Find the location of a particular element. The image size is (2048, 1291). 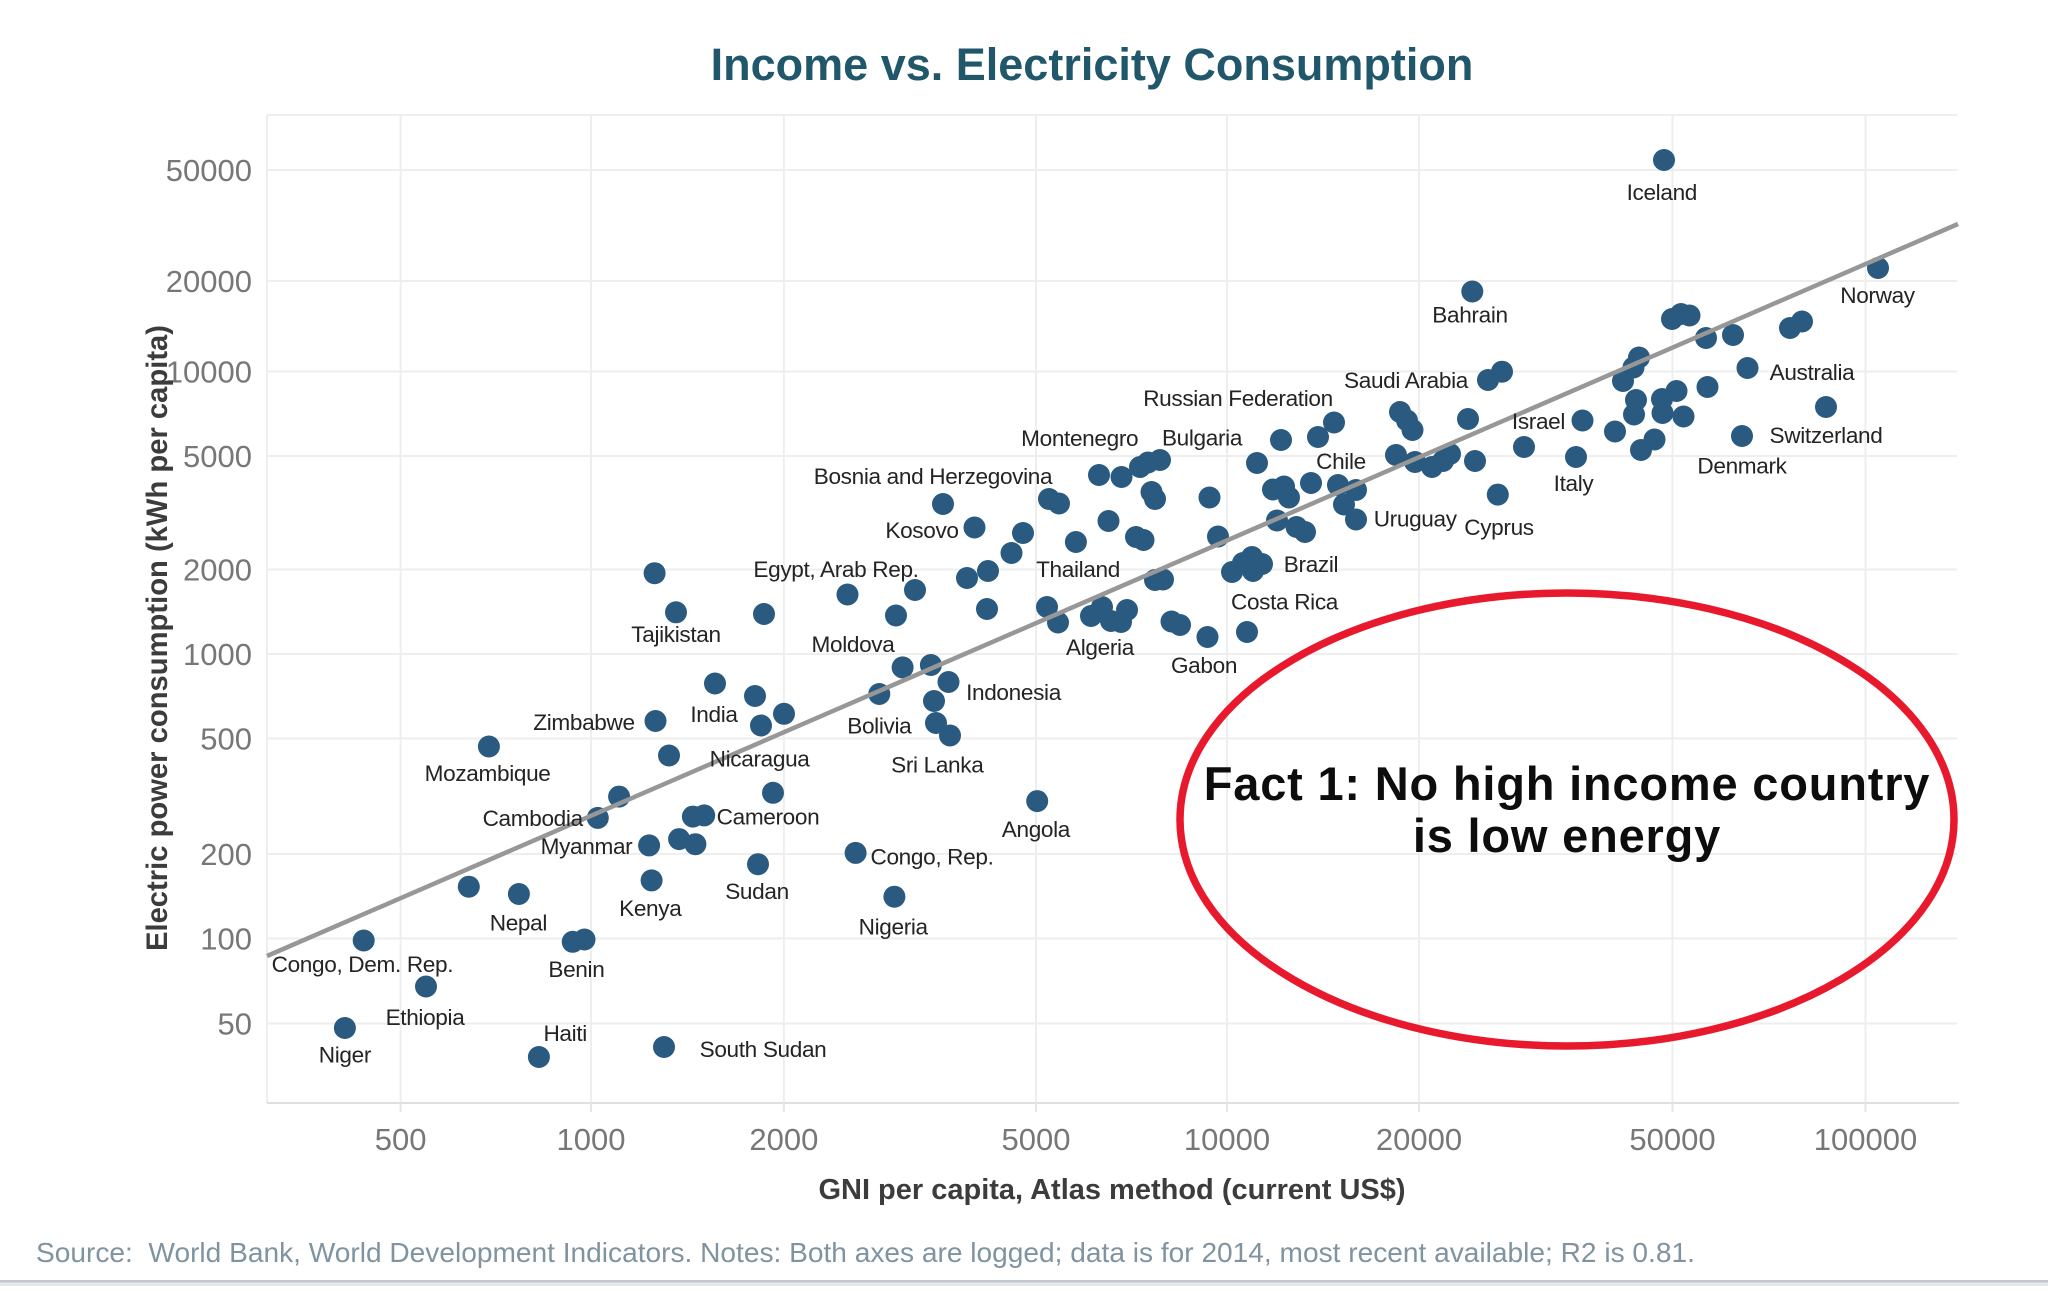

svg-text: Norway is located at coordinates (1878, 295).